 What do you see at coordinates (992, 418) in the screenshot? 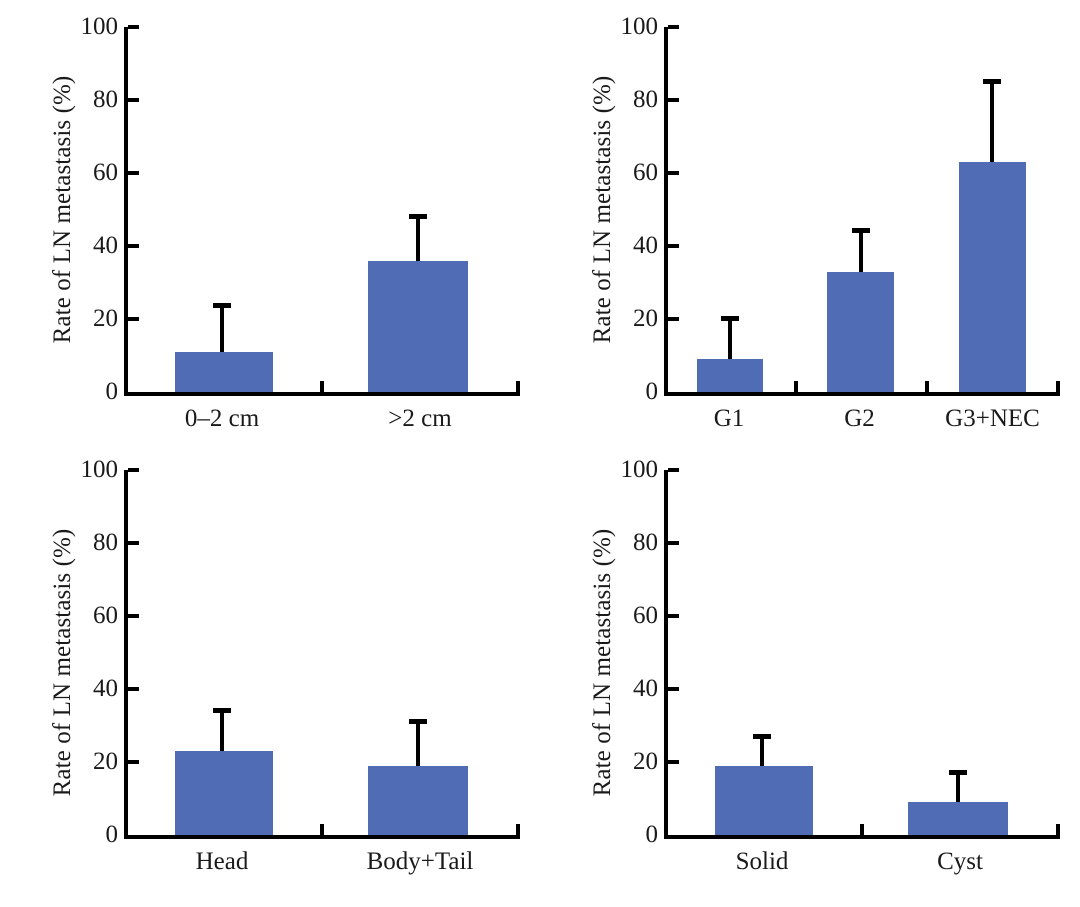
I see `x-category-label: G3+NEC` at bounding box center [992, 418].